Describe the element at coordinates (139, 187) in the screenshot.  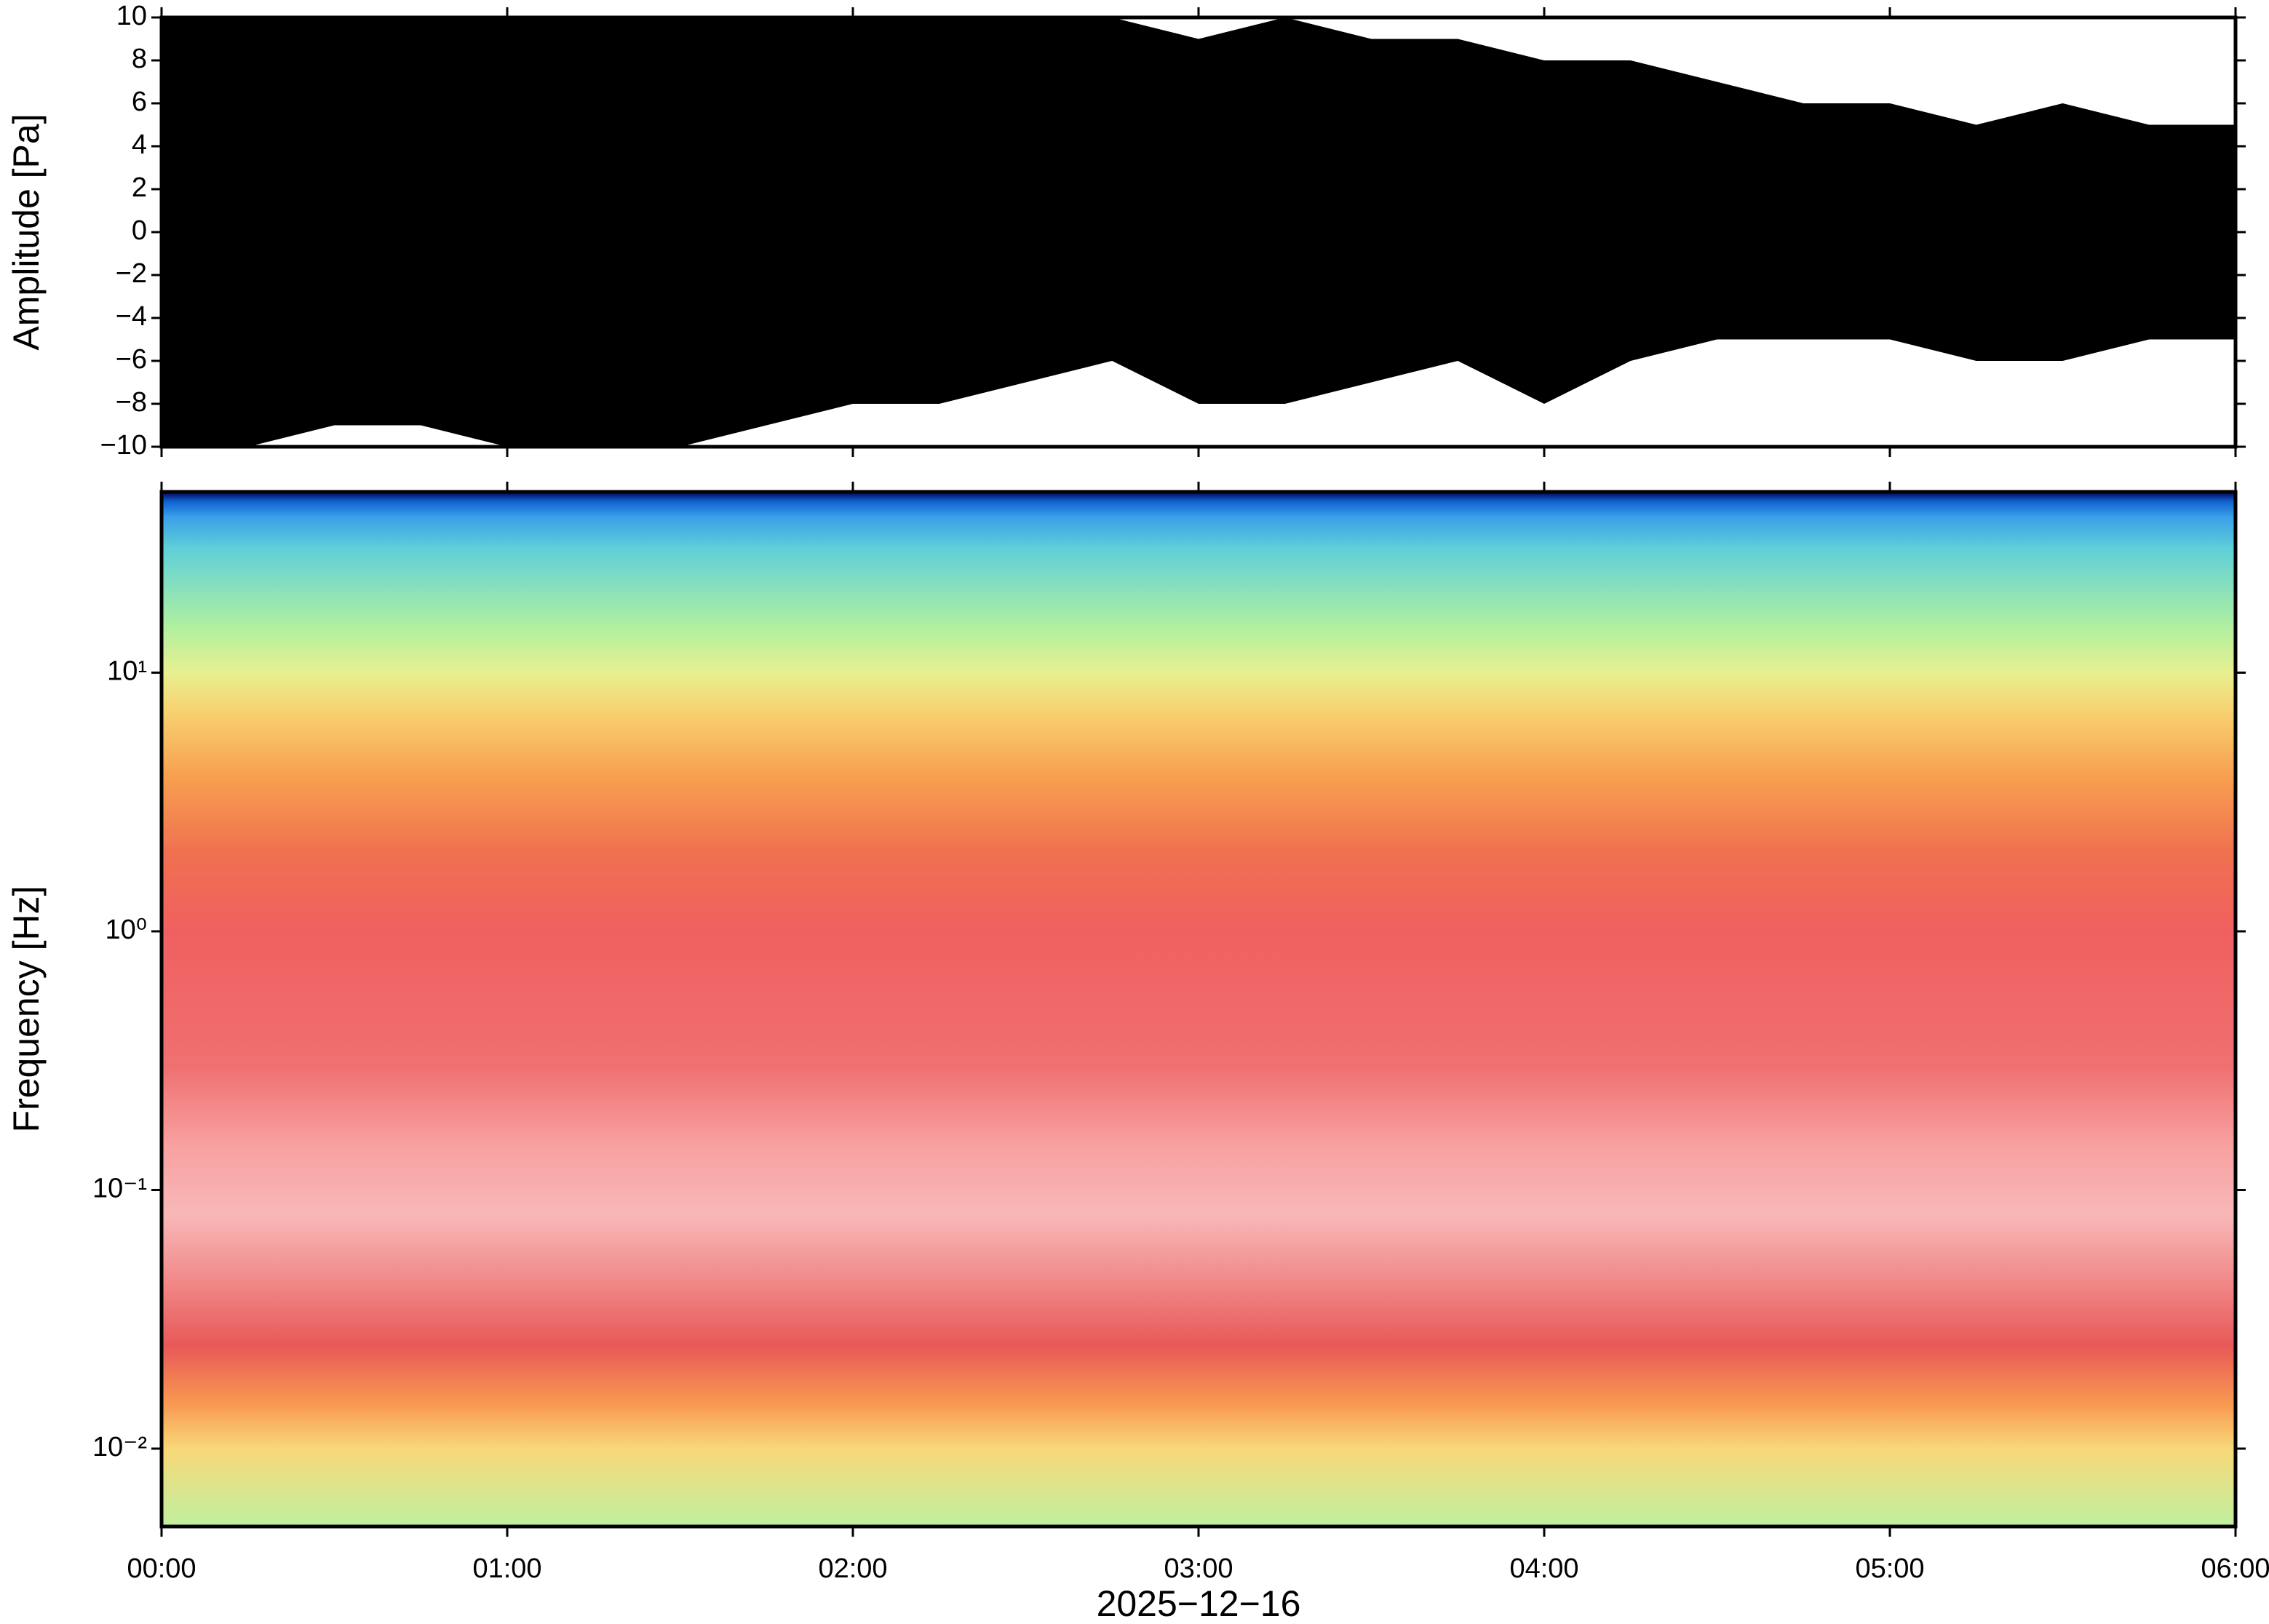
I see `y-tick-label: 2` at that location.